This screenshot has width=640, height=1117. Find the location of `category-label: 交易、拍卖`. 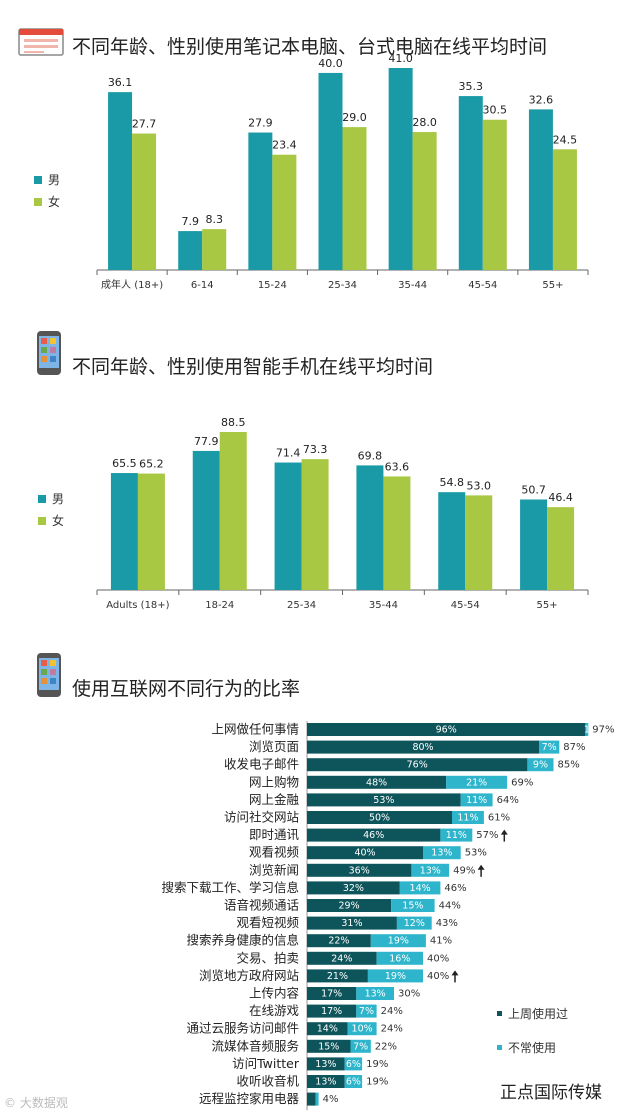

category-label: 交易、拍卖 is located at coordinates (267, 957).